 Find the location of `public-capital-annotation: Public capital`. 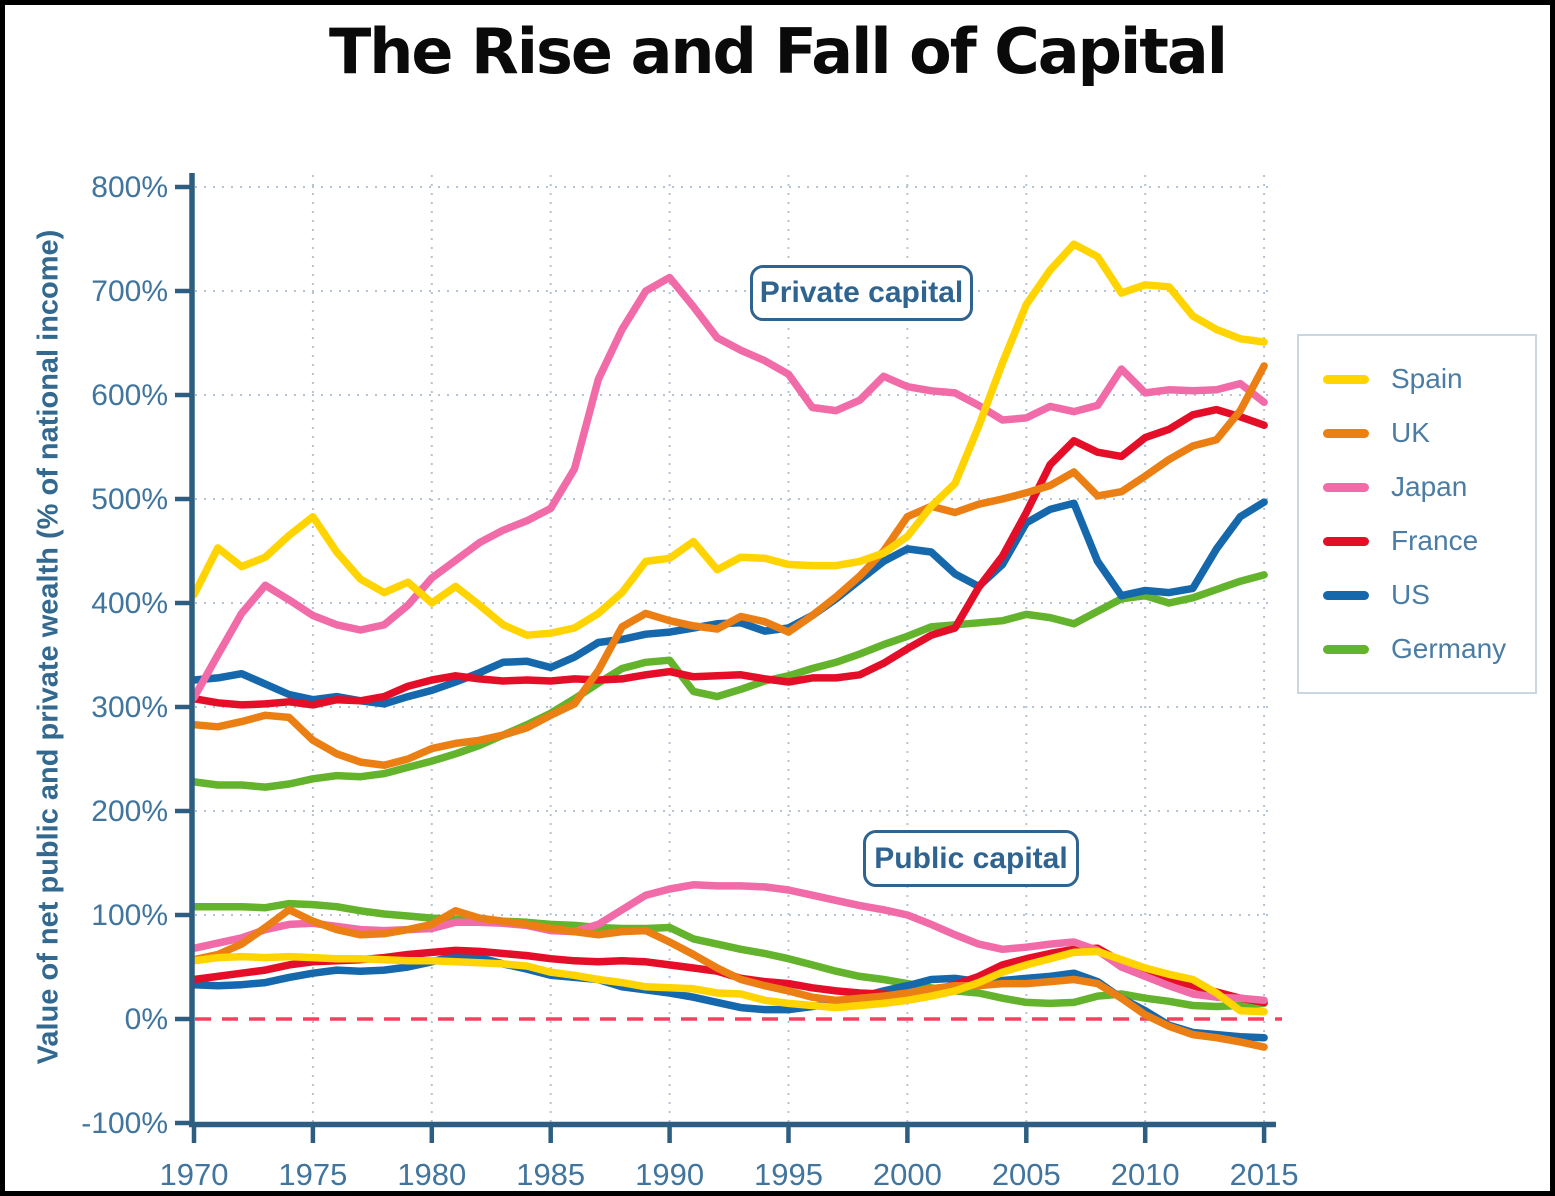

public-capital-annotation: Public capital is located at coordinates (971, 858).